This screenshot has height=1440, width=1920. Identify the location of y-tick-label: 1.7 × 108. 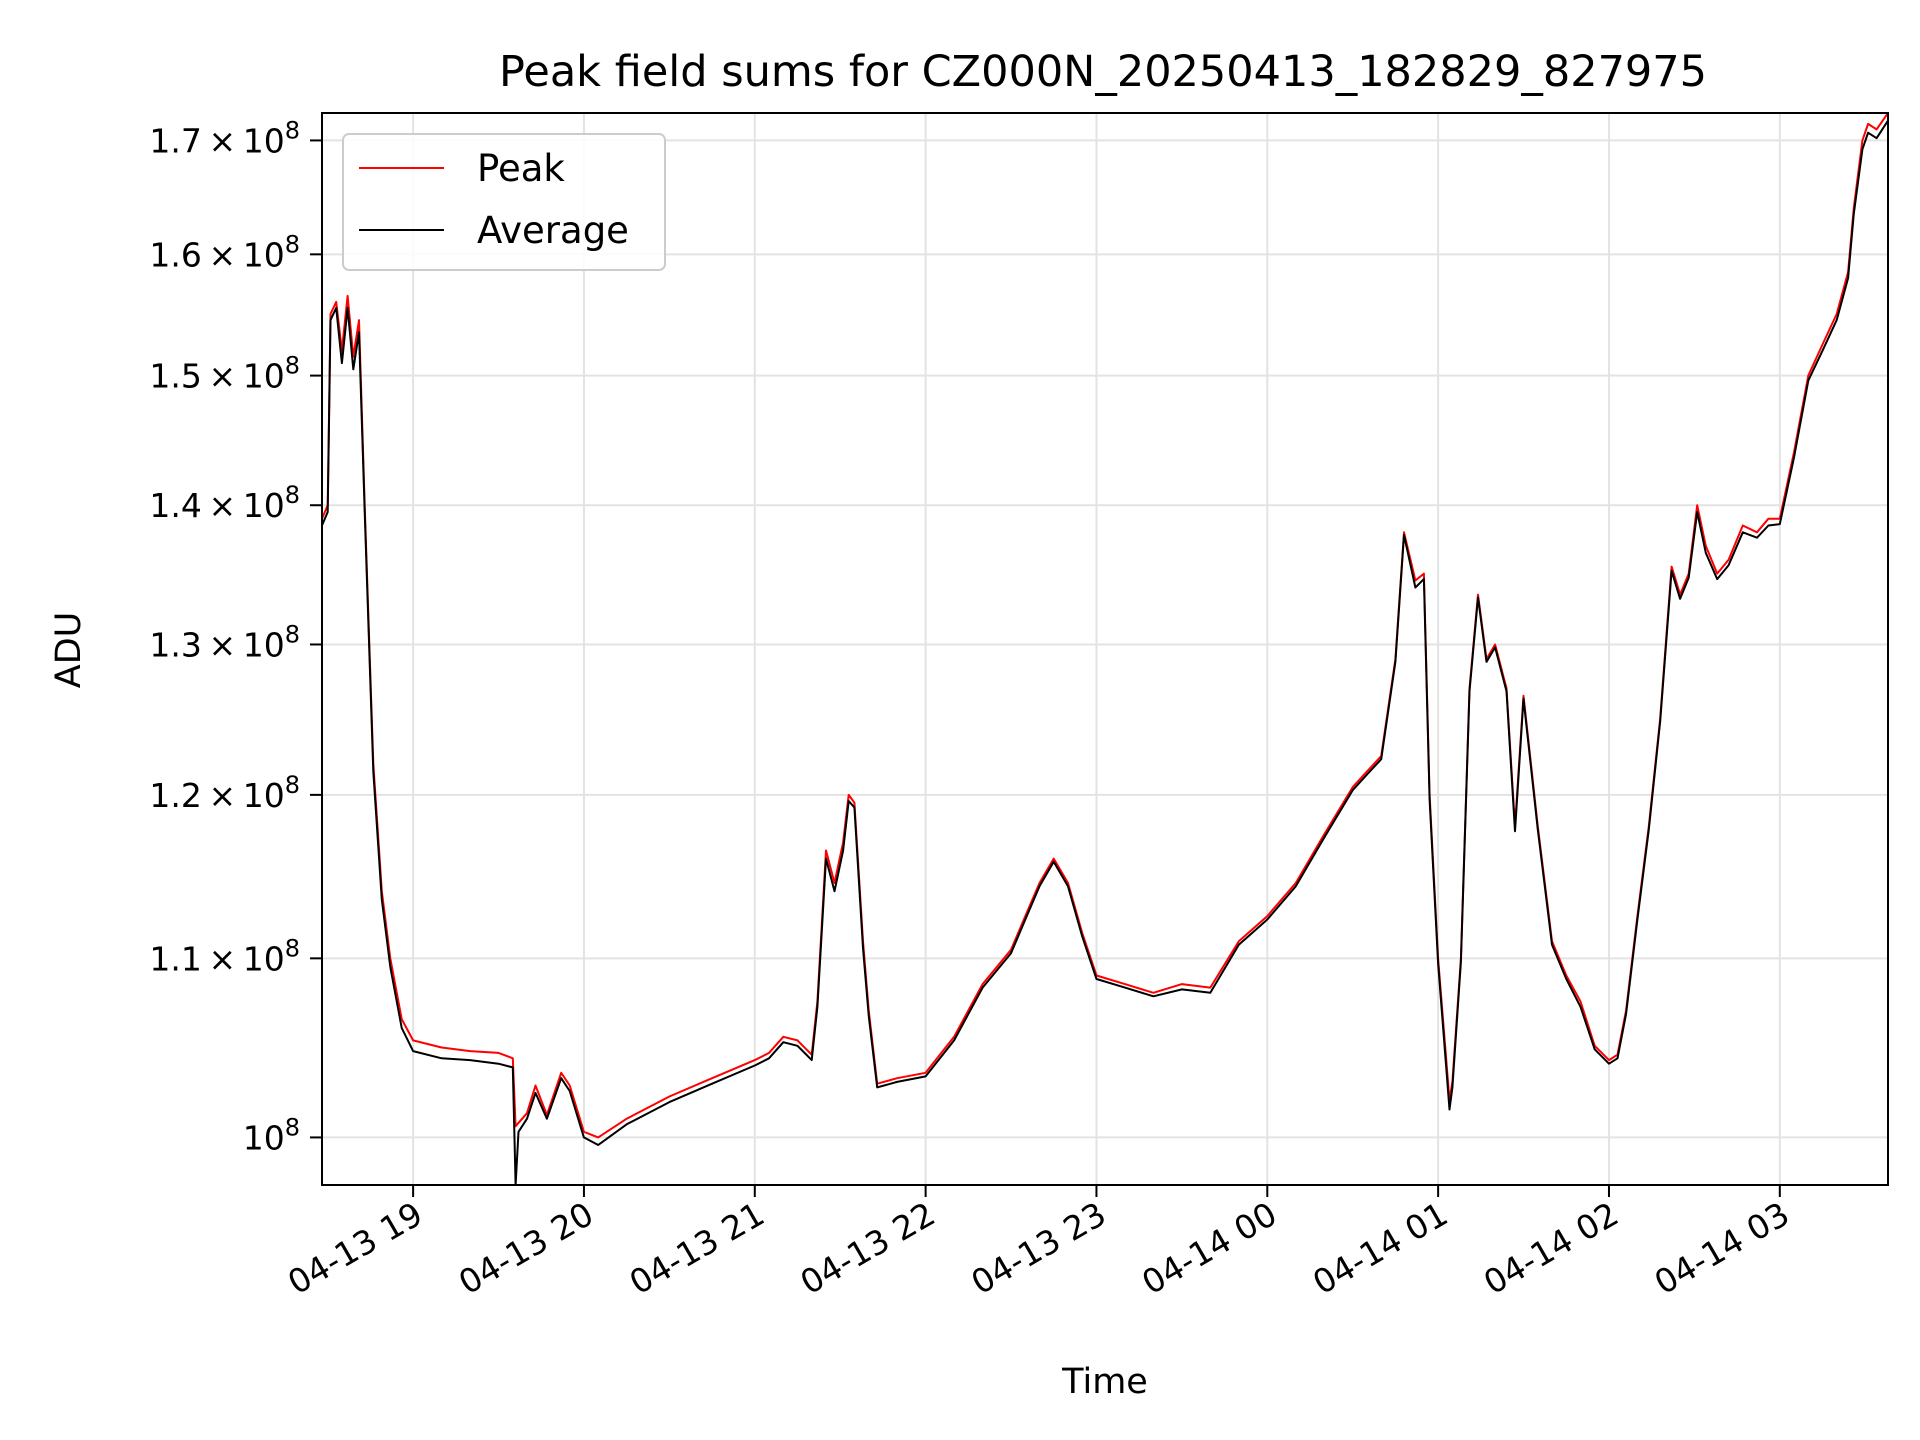
(224, 138).